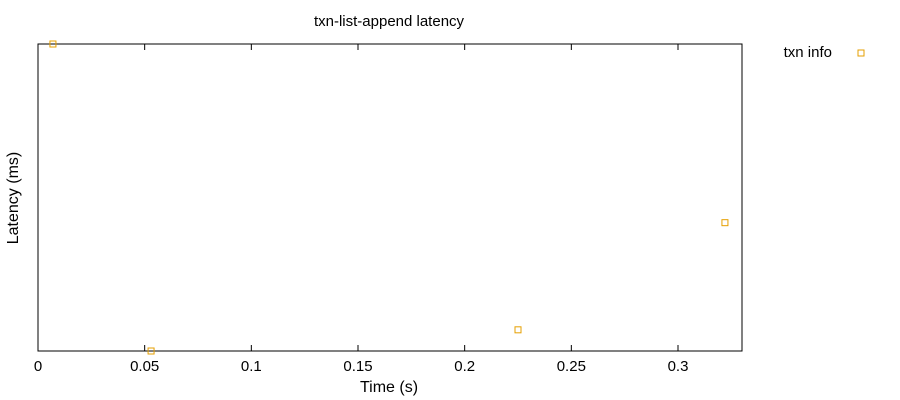  I want to click on x-tick-label: 0.1, so click(251, 366).